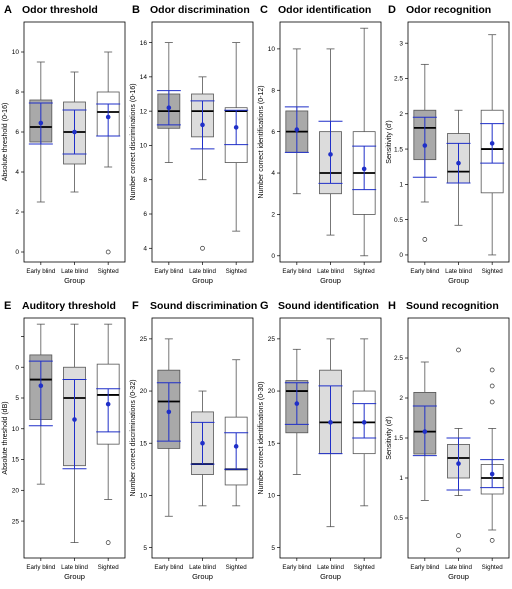 This screenshot has height=589, width=512. Describe the element at coordinates (5, 437) in the screenshot. I see `y-axis-label: Absolute threshold (dB)` at that location.